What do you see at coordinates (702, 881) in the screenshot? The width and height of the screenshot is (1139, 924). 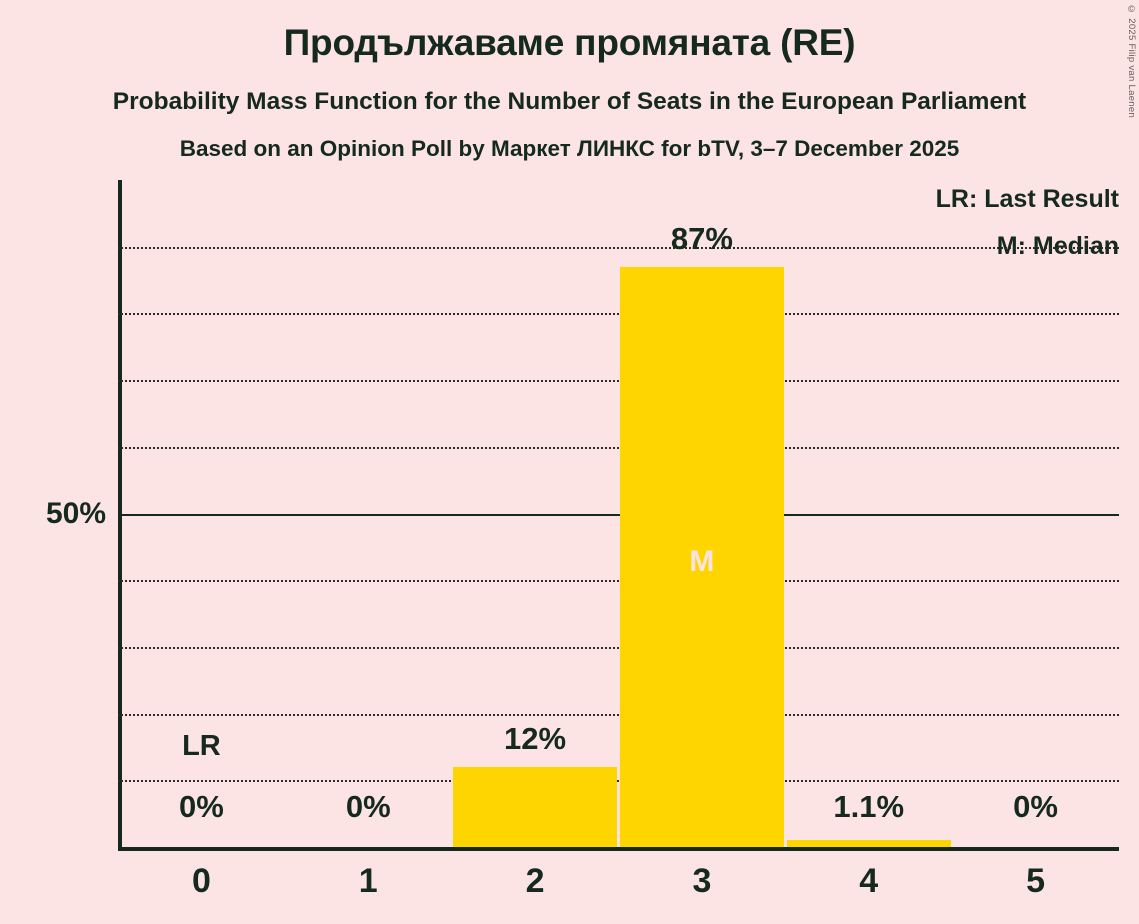 I see `x-tick-label-3: 3` at bounding box center [702, 881].